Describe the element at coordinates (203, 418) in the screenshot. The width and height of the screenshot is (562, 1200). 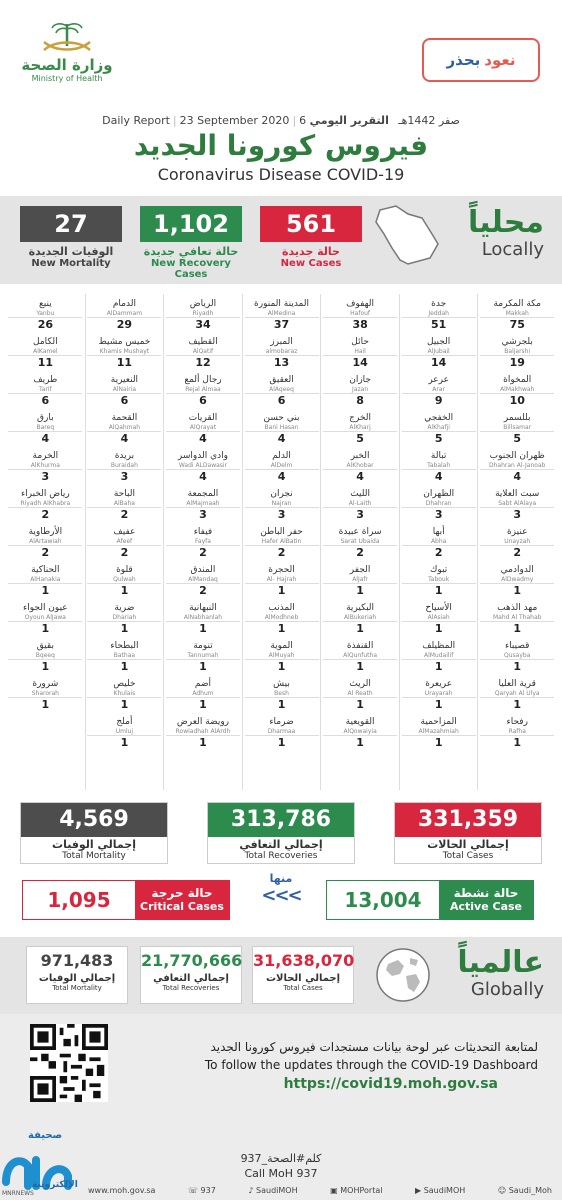
I see `city-name-ar: القريات` at that location.